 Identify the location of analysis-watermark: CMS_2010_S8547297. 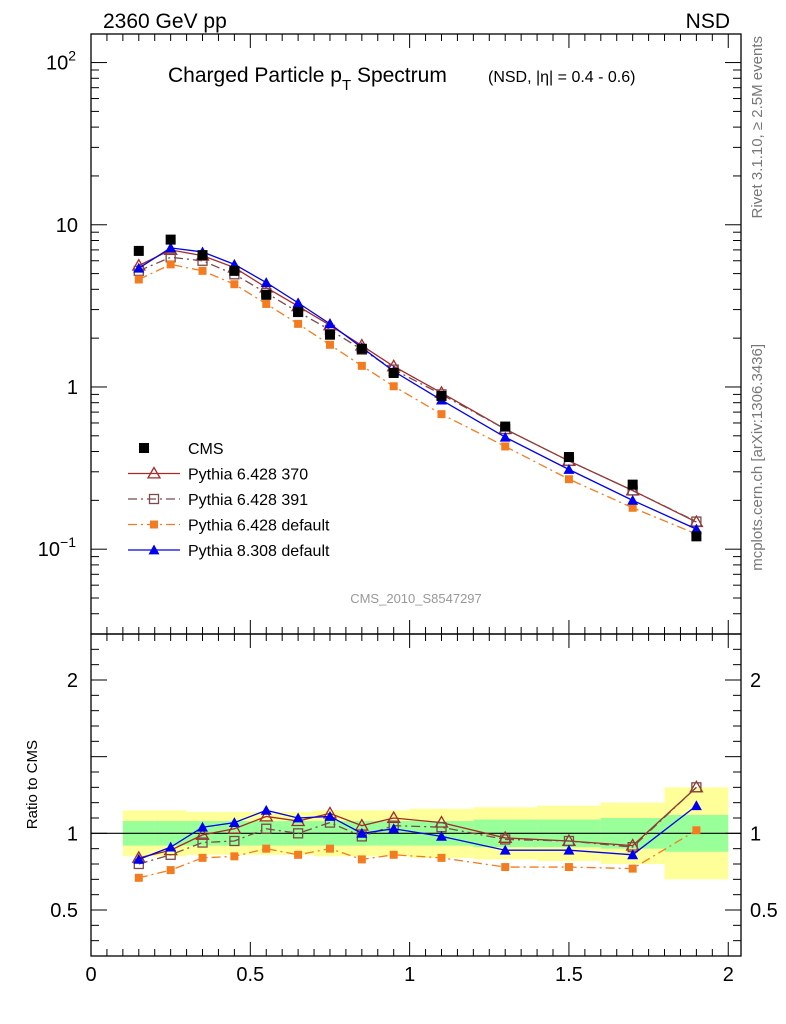
(416, 598).